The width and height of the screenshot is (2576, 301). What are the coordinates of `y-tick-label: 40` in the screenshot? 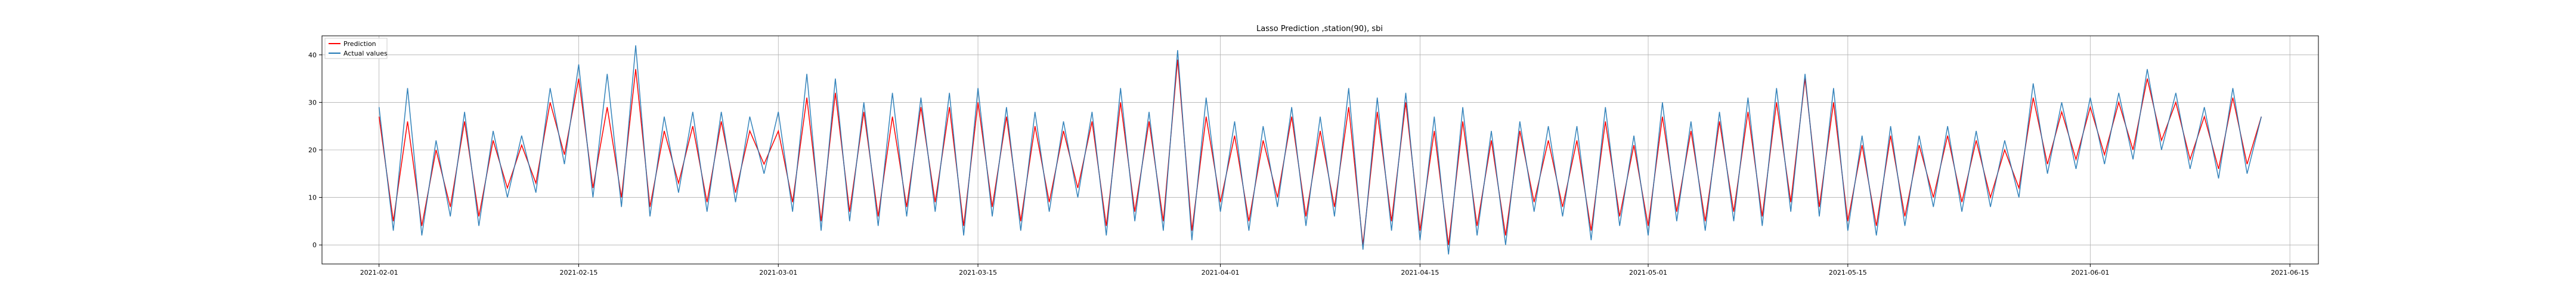 It's located at (312, 55).